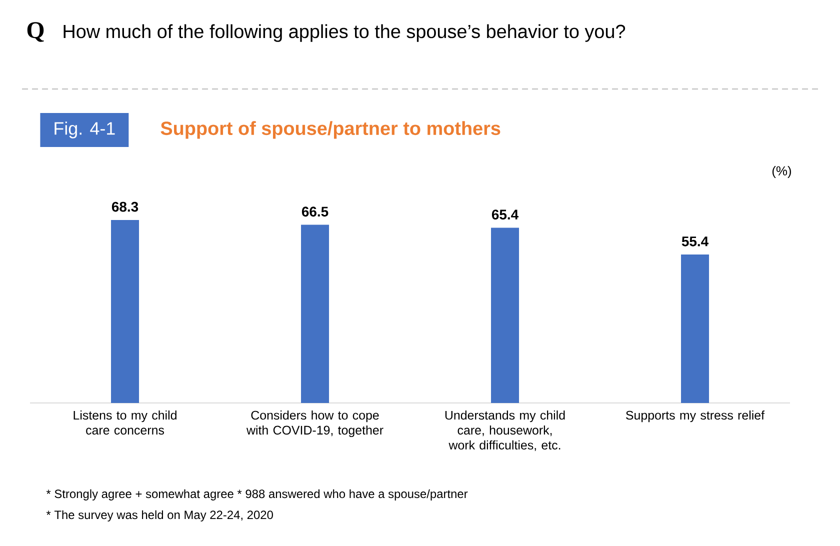 Image resolution: width=840 pixels, height=546 pixels. What do you see at coordinates (159, 516) in the screenshot?
I see `text: * The survey was held on May 22-24, 2020` at bounding box center [159, 516].